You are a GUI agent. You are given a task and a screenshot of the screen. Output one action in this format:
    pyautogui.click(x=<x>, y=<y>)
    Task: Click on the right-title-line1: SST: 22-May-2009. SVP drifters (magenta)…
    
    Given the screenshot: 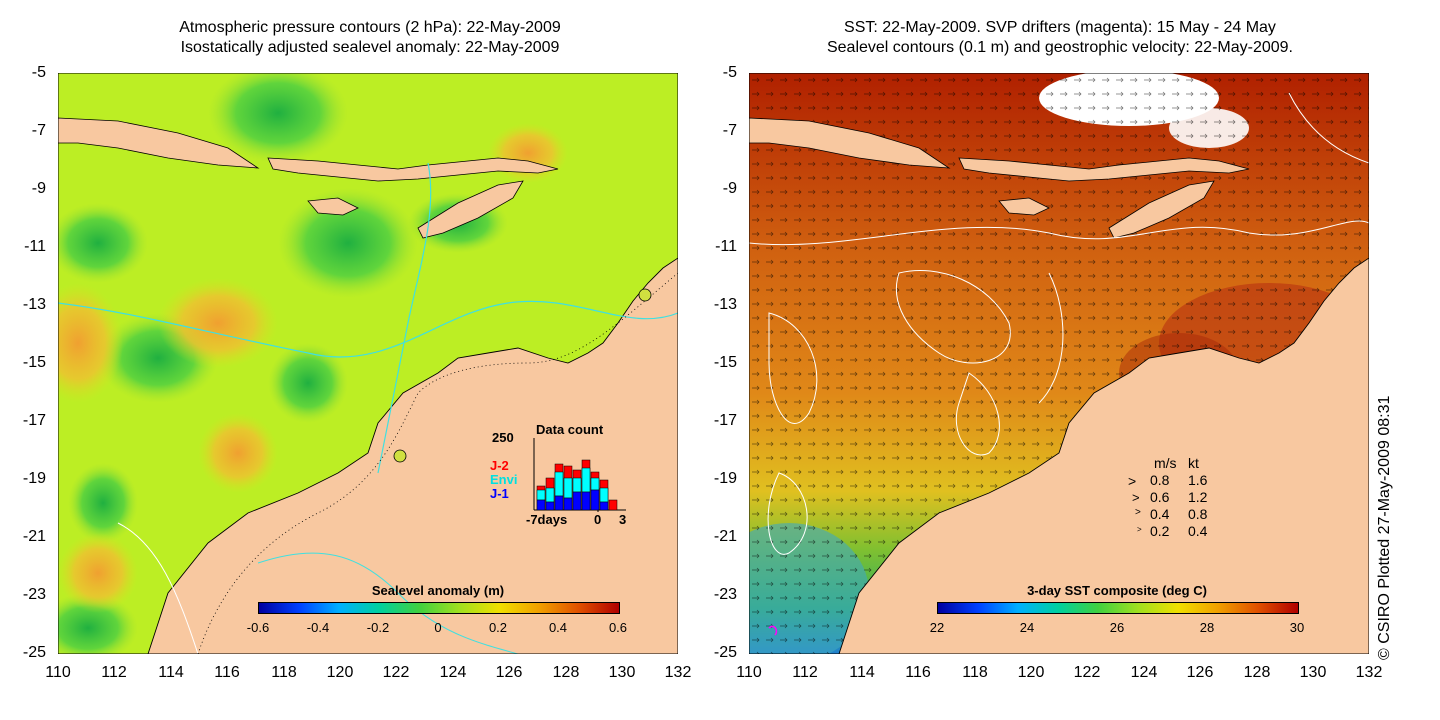 What is the action you would take?
    pyautogui.click(x=1060, y=27)
    